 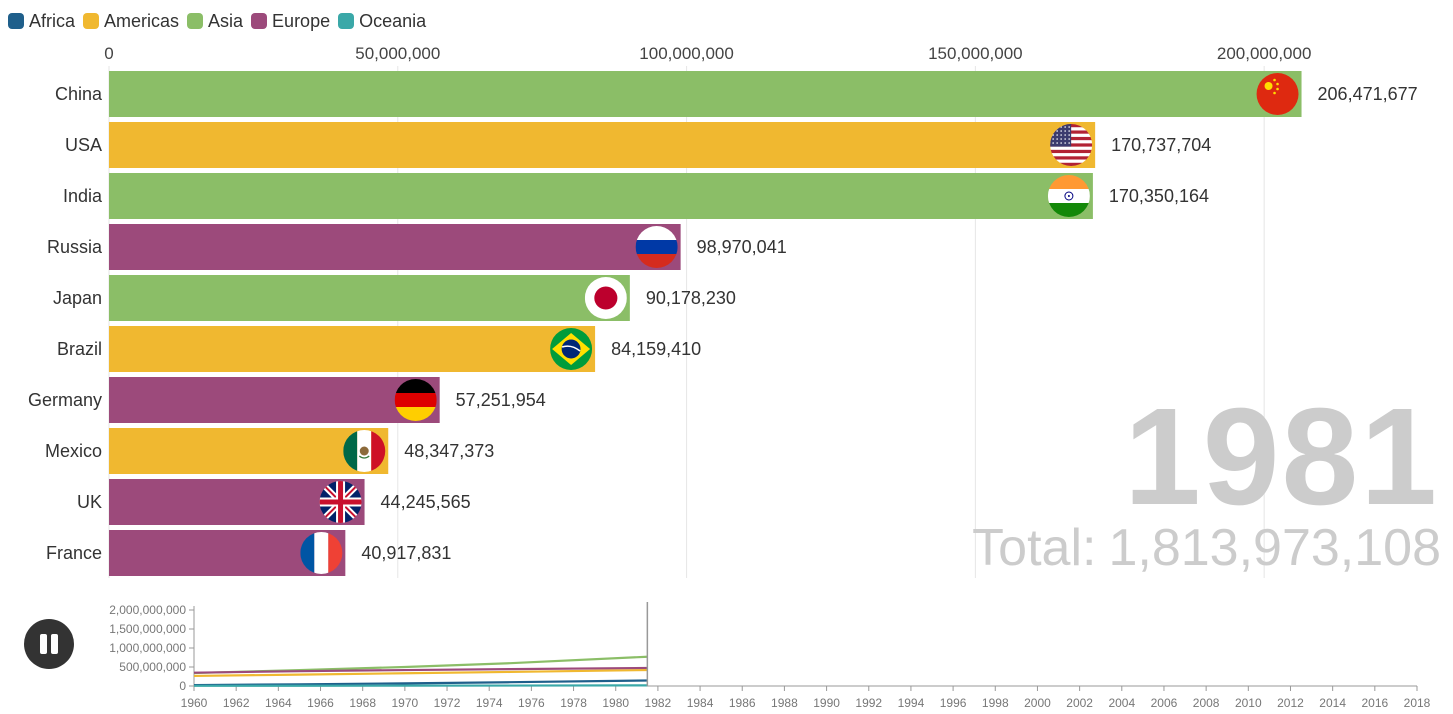 I want to click on timeline-x-tick-label: 1968, so click(x=362, y=703).